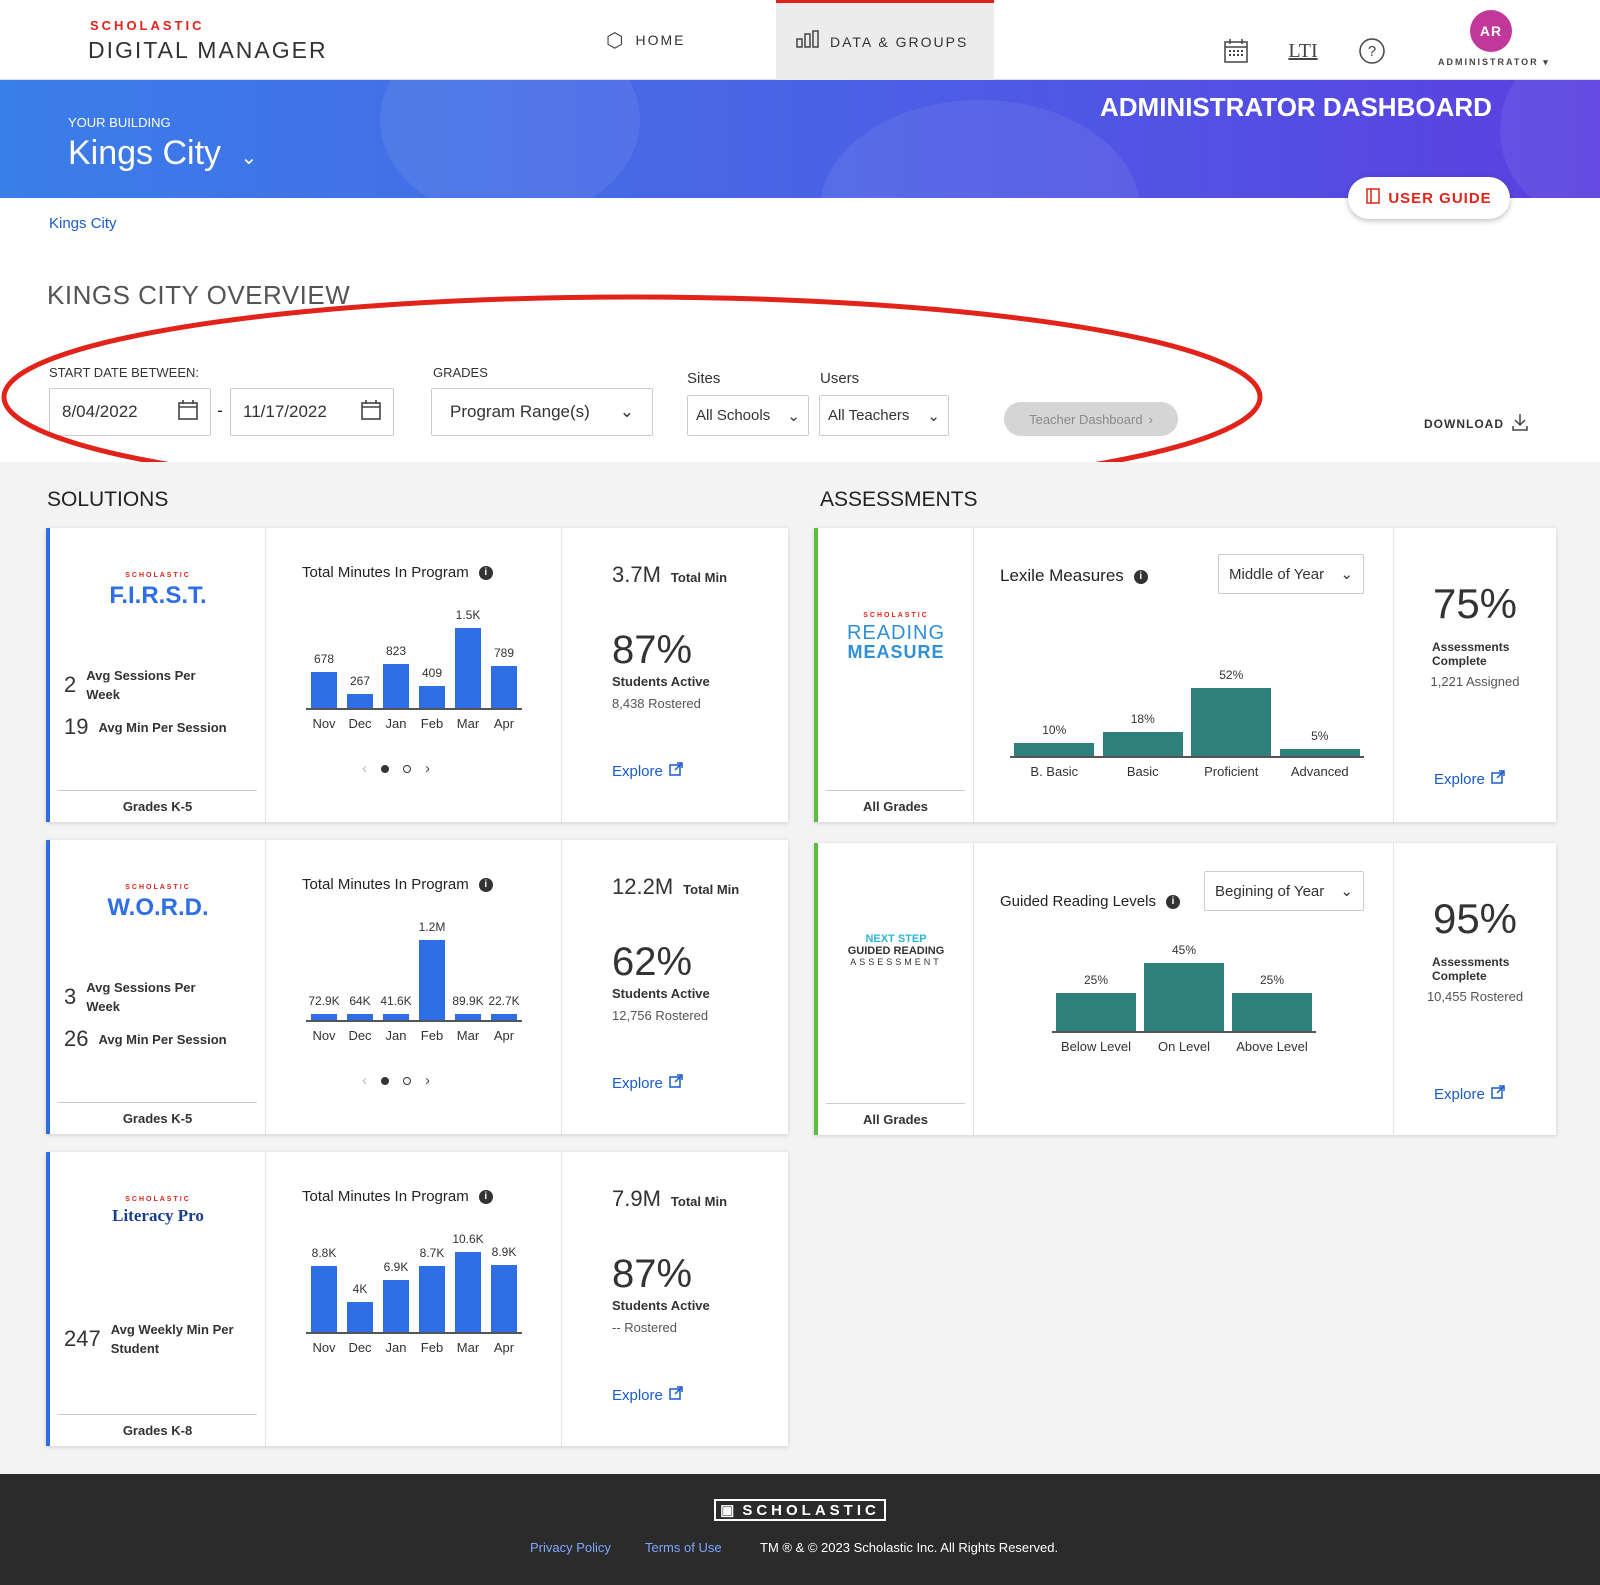 The height and width of the screenshot is (1585, 1600). I want to click on avatar: AR, so click(1491, 31).